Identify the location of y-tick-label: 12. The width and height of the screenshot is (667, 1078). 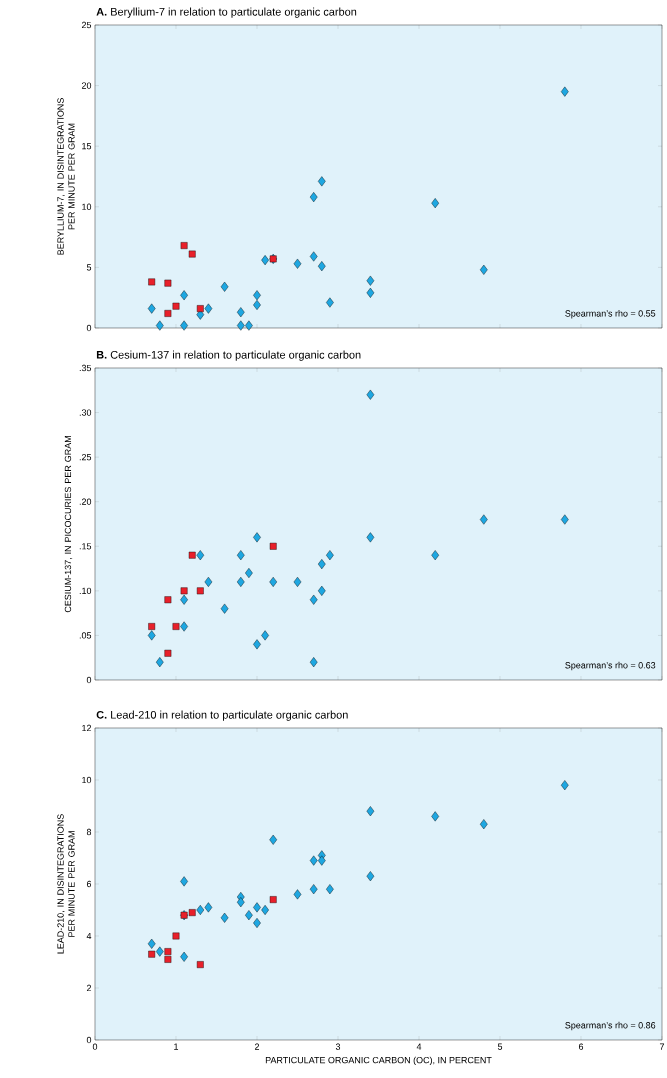
(87, 728).